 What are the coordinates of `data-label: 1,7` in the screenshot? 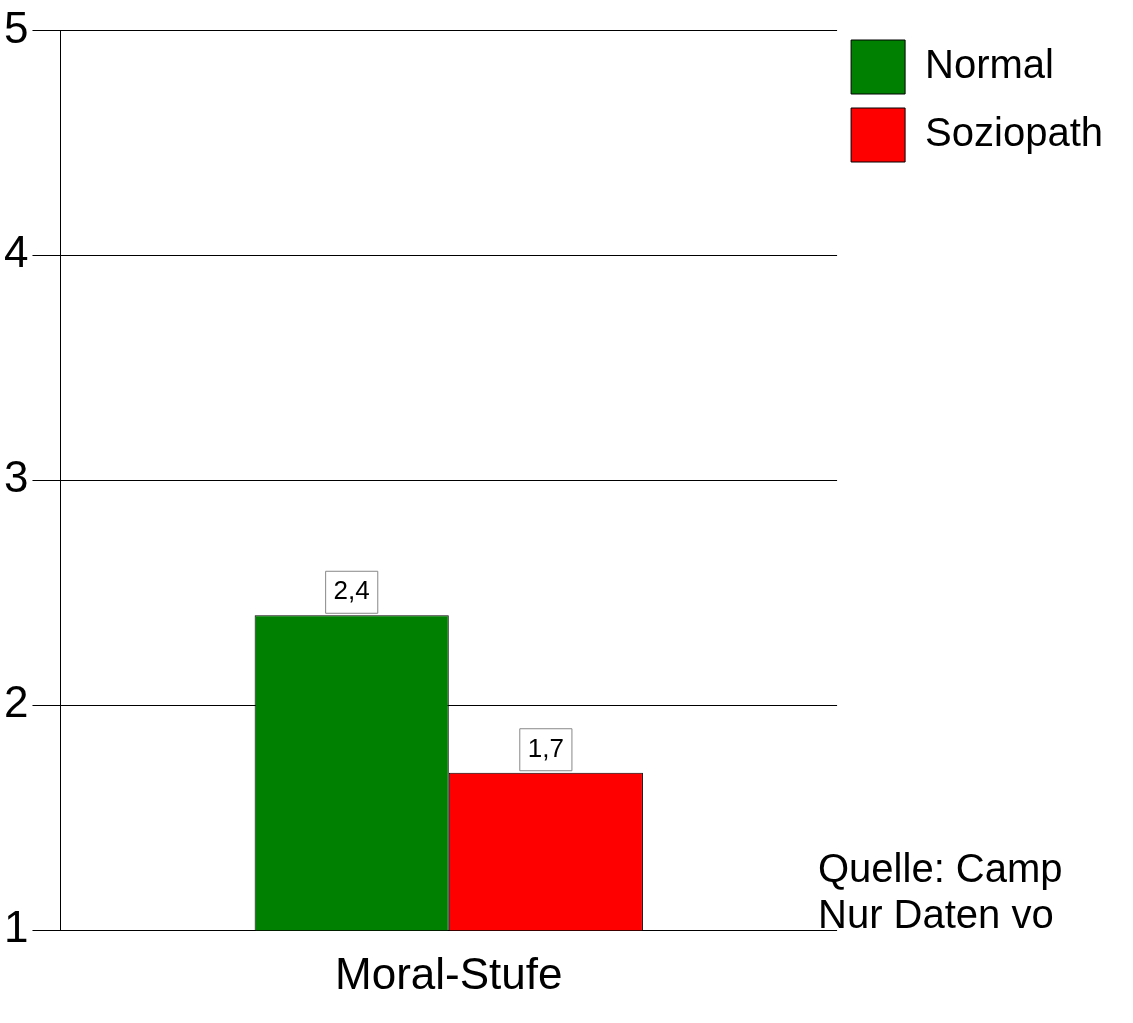 It's located at (545, 747).